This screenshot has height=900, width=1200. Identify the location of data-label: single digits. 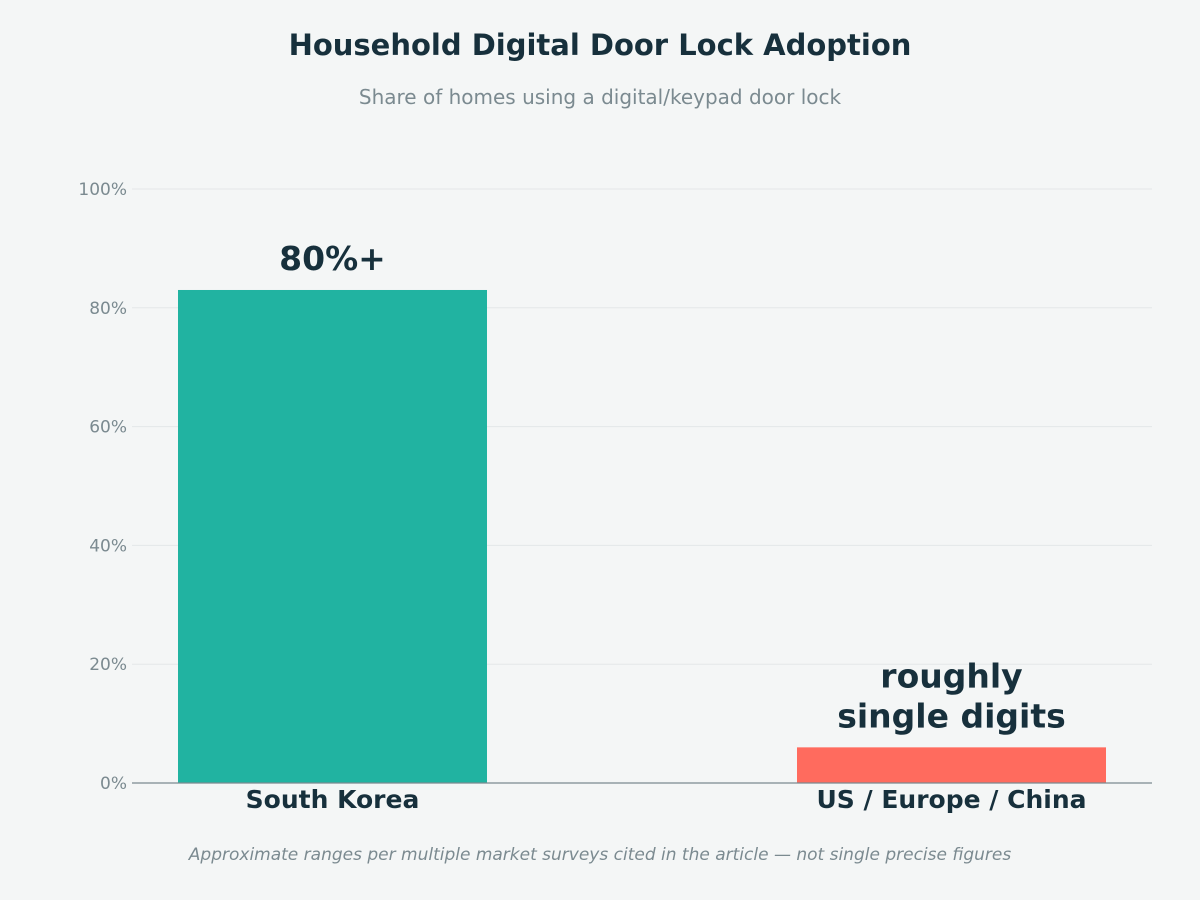
(951, 715).